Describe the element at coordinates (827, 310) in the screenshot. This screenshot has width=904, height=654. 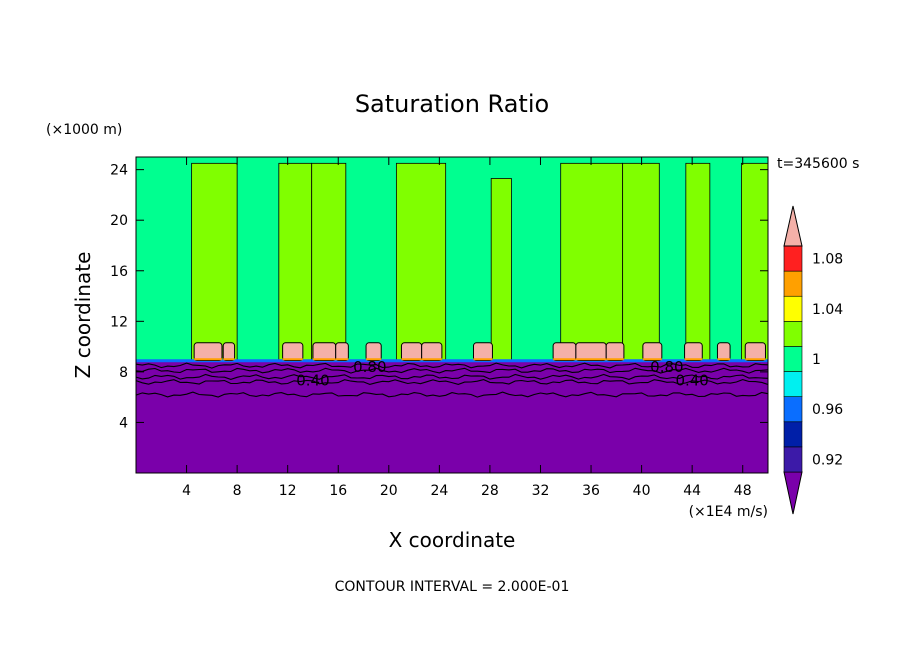
I see `colorbar-tick-label: 1.04` at that location.